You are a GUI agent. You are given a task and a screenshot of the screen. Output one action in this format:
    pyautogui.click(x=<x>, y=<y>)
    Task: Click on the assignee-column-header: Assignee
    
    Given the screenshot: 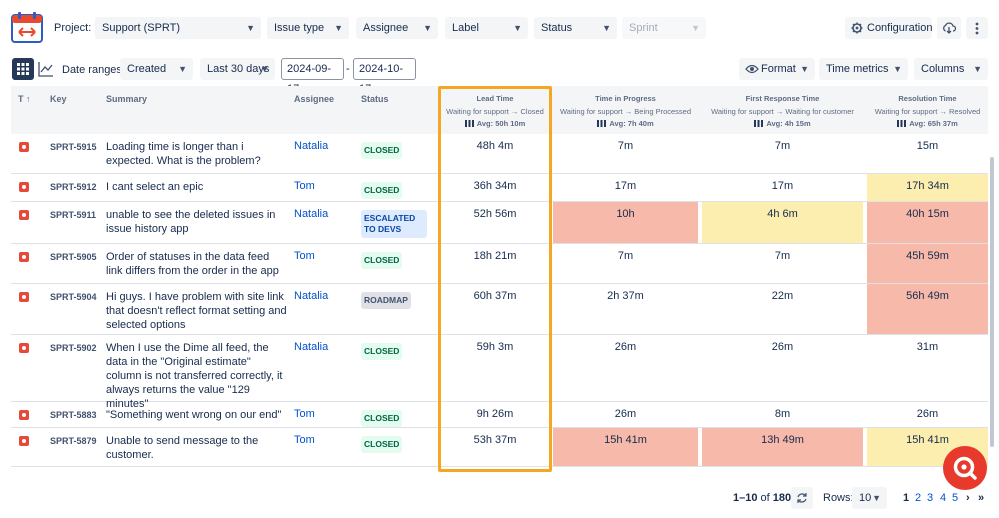 What is the action you would take?
    pyautogui.click(x=314, y=99)
    